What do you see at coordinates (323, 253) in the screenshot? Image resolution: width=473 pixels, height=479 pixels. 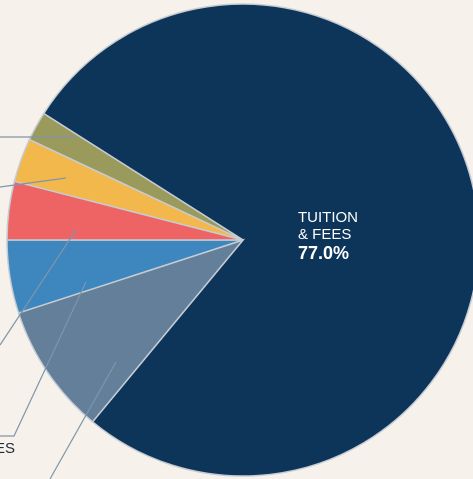 I see `slice-value-label: 77.0%` at bounding box center [323, 253].